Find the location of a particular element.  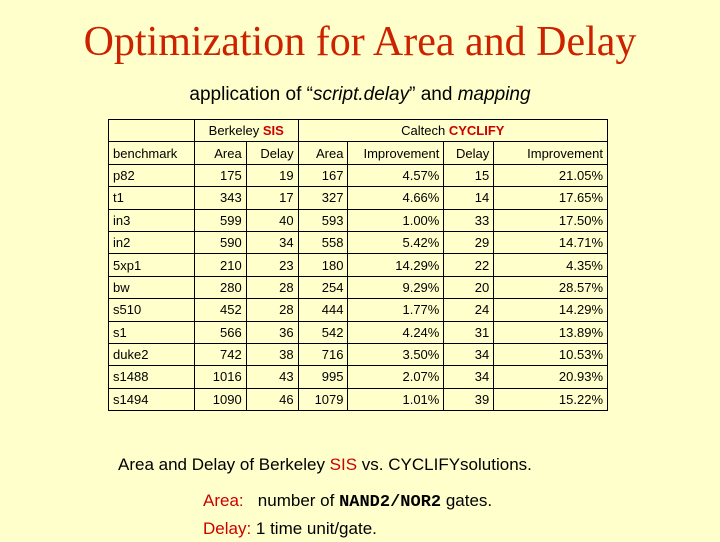

cell-cyclify-delay: 24 is located at coordinates (469, 310).